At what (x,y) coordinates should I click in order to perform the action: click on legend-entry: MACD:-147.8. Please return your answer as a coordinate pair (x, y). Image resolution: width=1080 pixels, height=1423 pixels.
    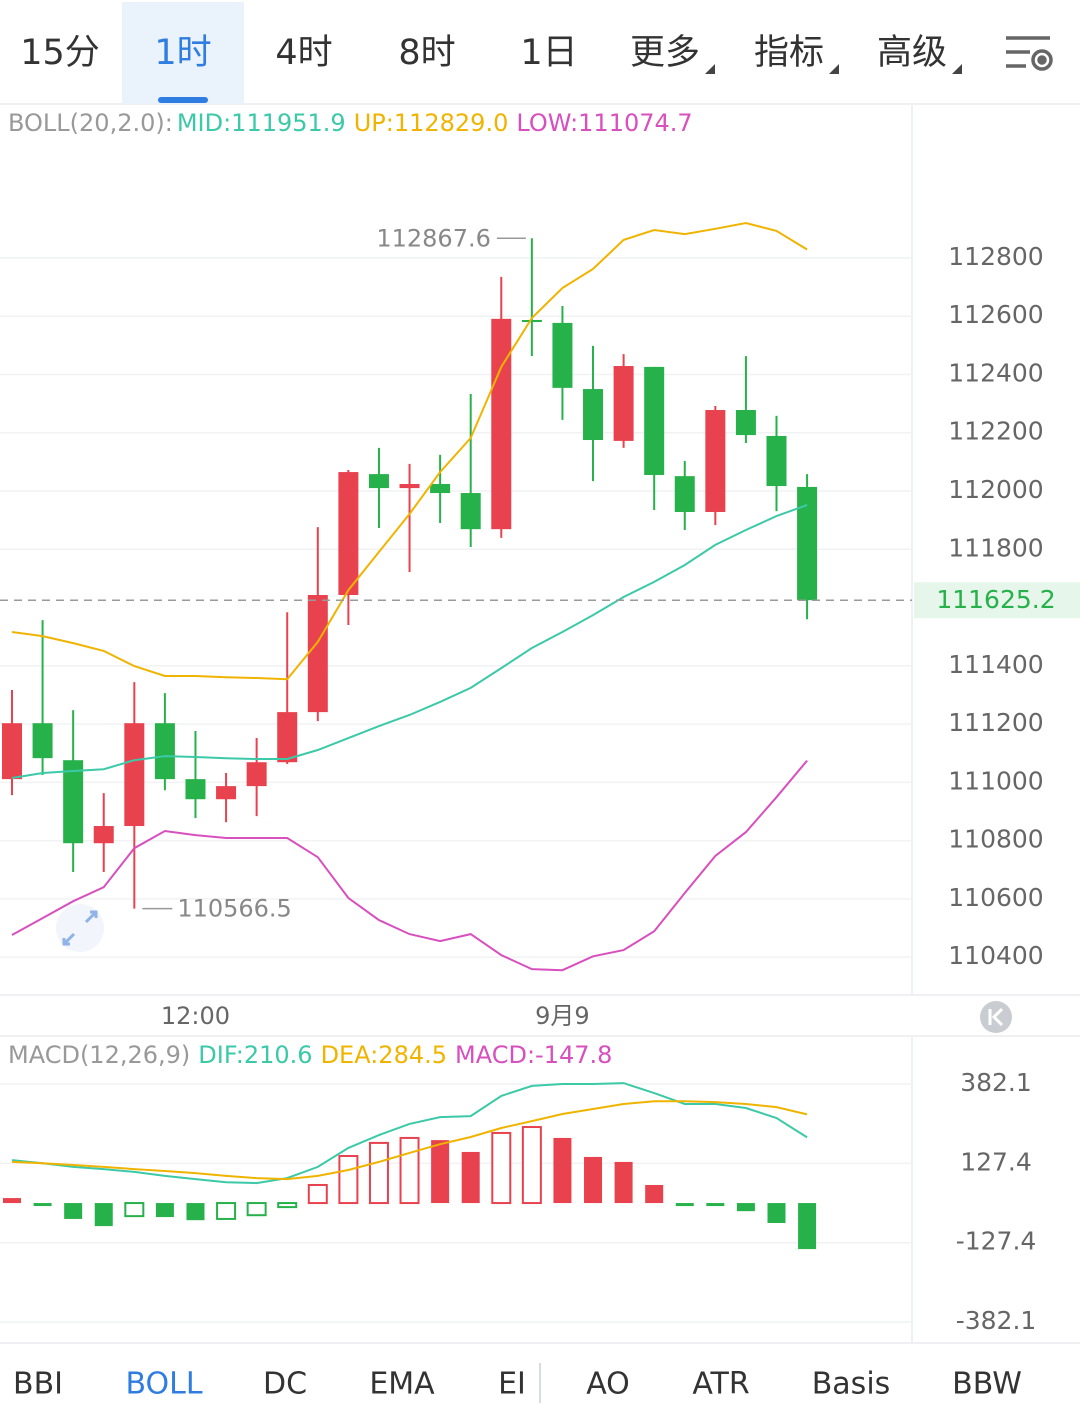
    Looking at the image, I should click on (533, 1055).